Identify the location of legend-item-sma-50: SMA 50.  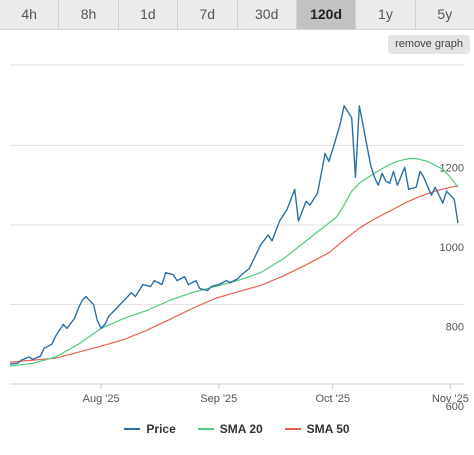
(317, 429).